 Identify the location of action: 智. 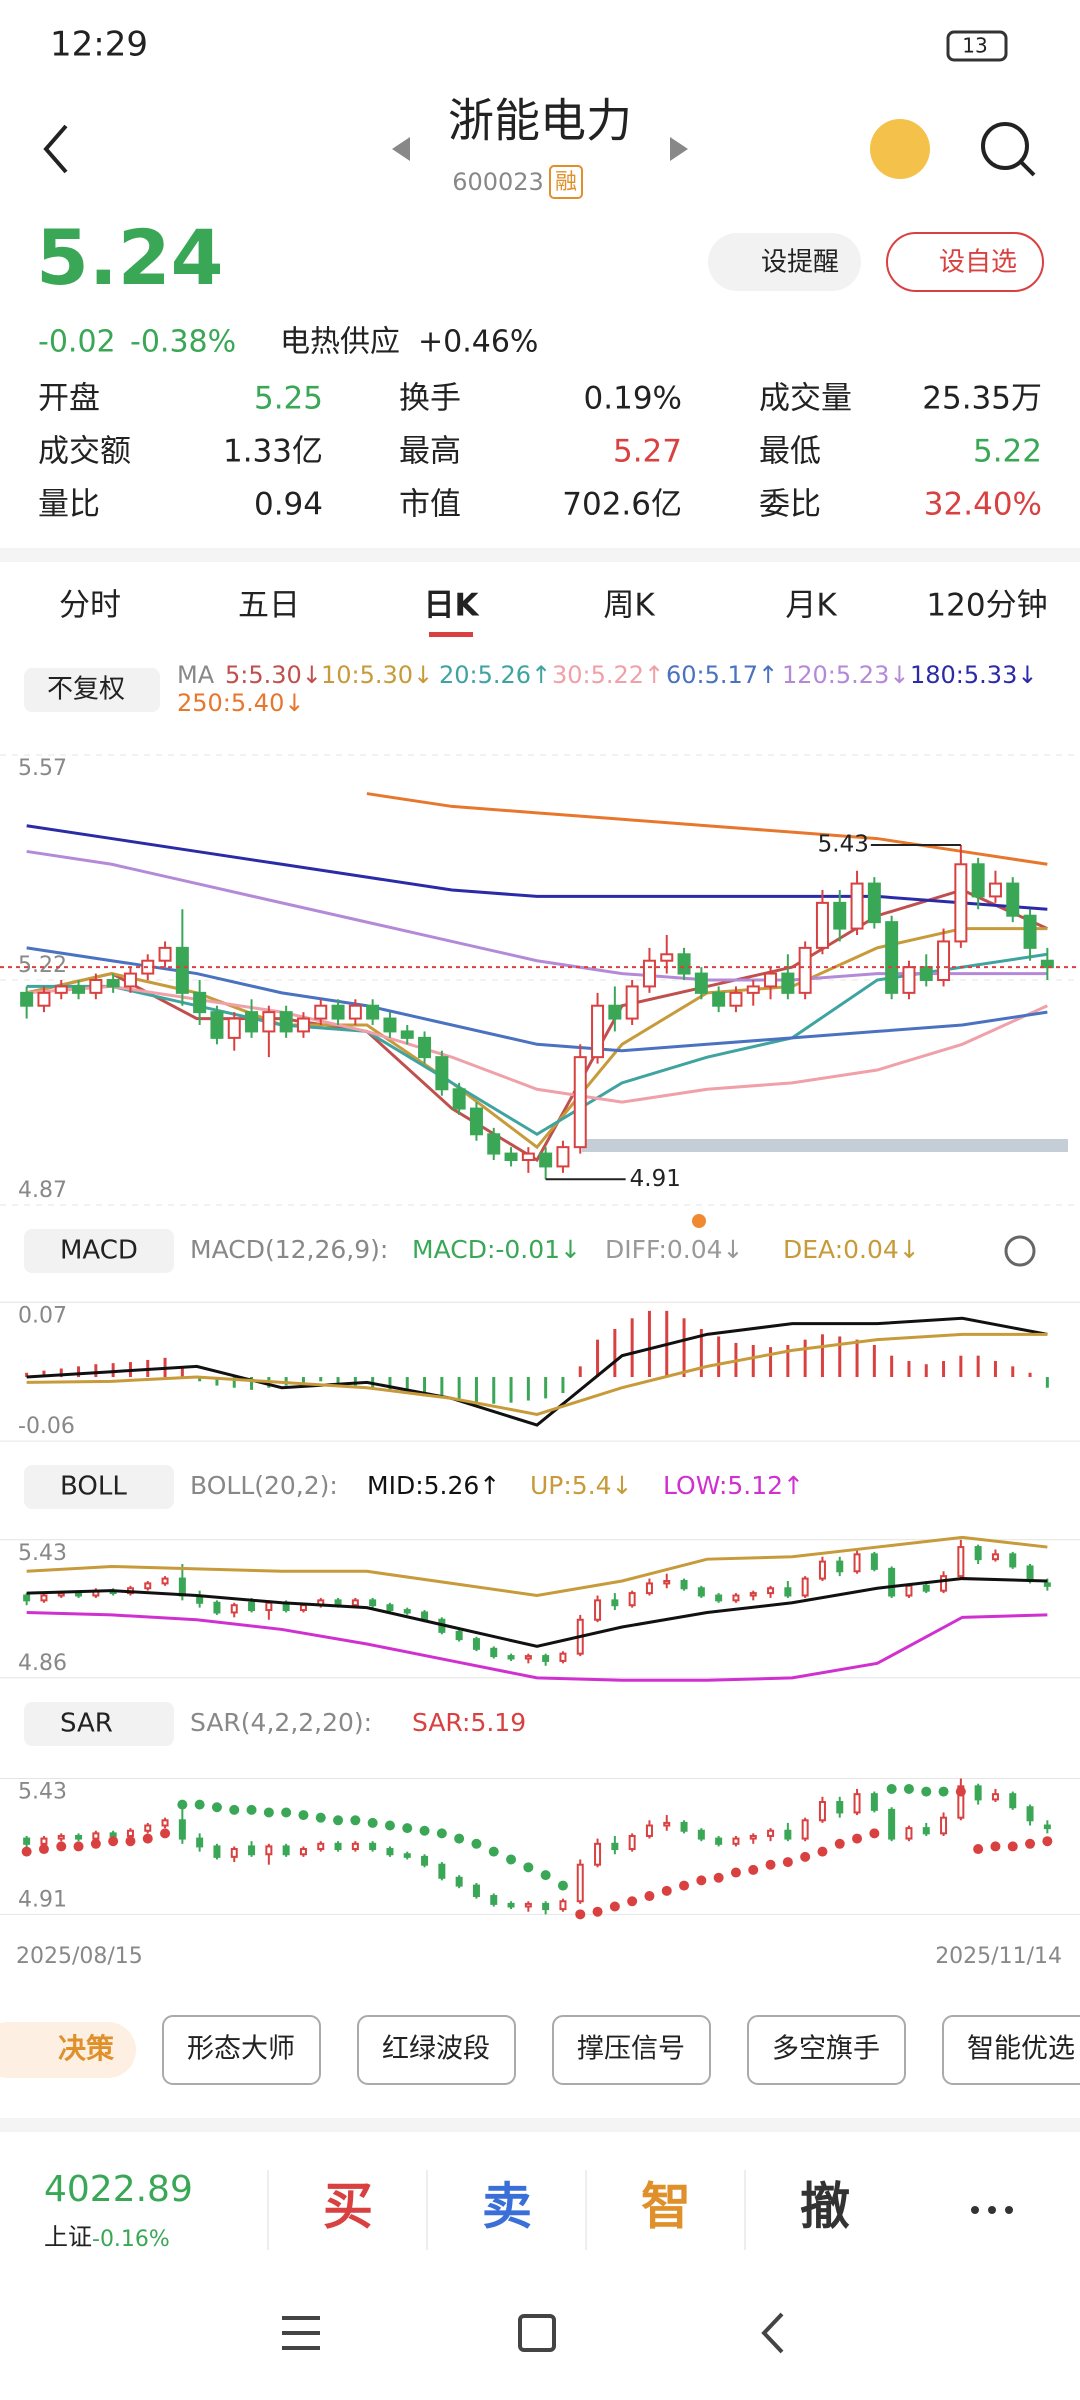
(666, 2207).